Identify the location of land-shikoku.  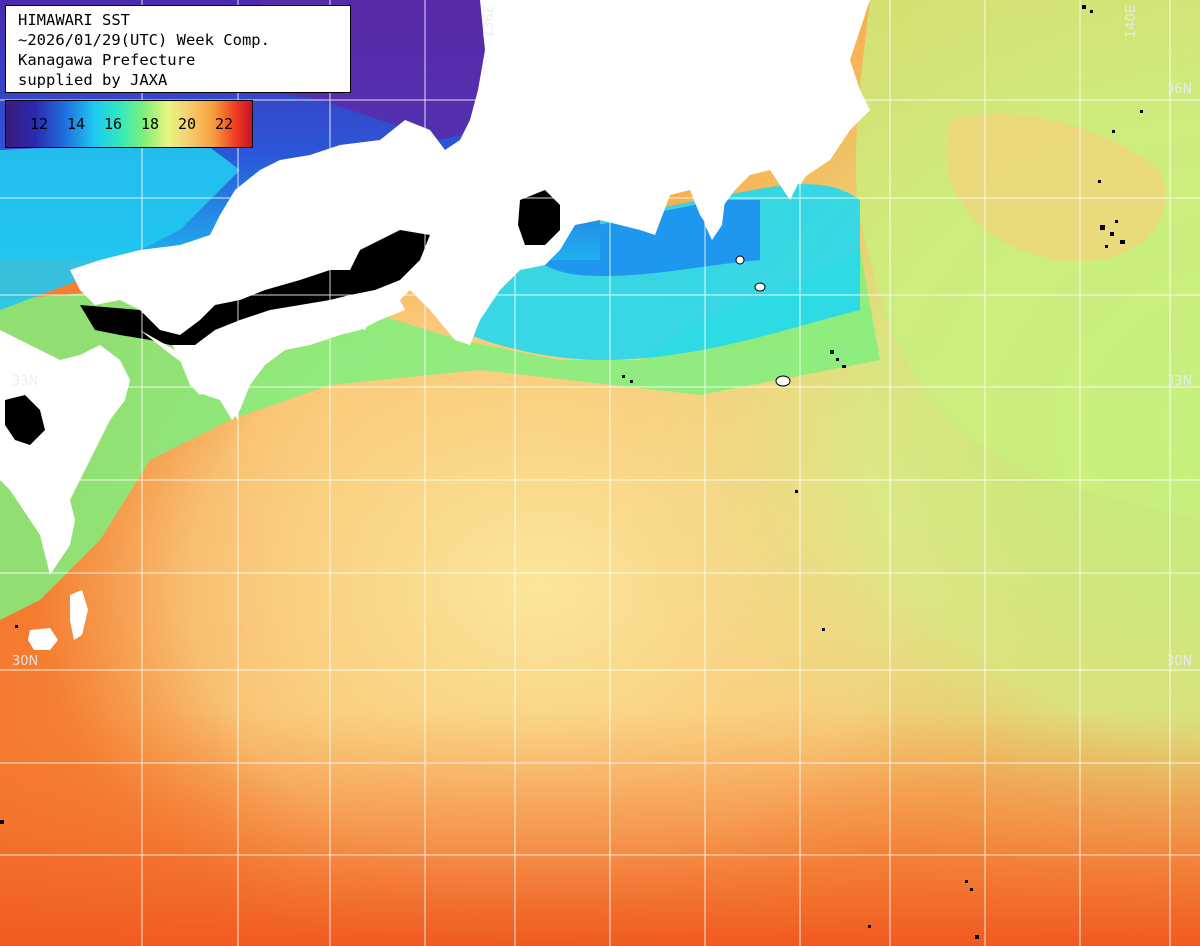
(272, 360).